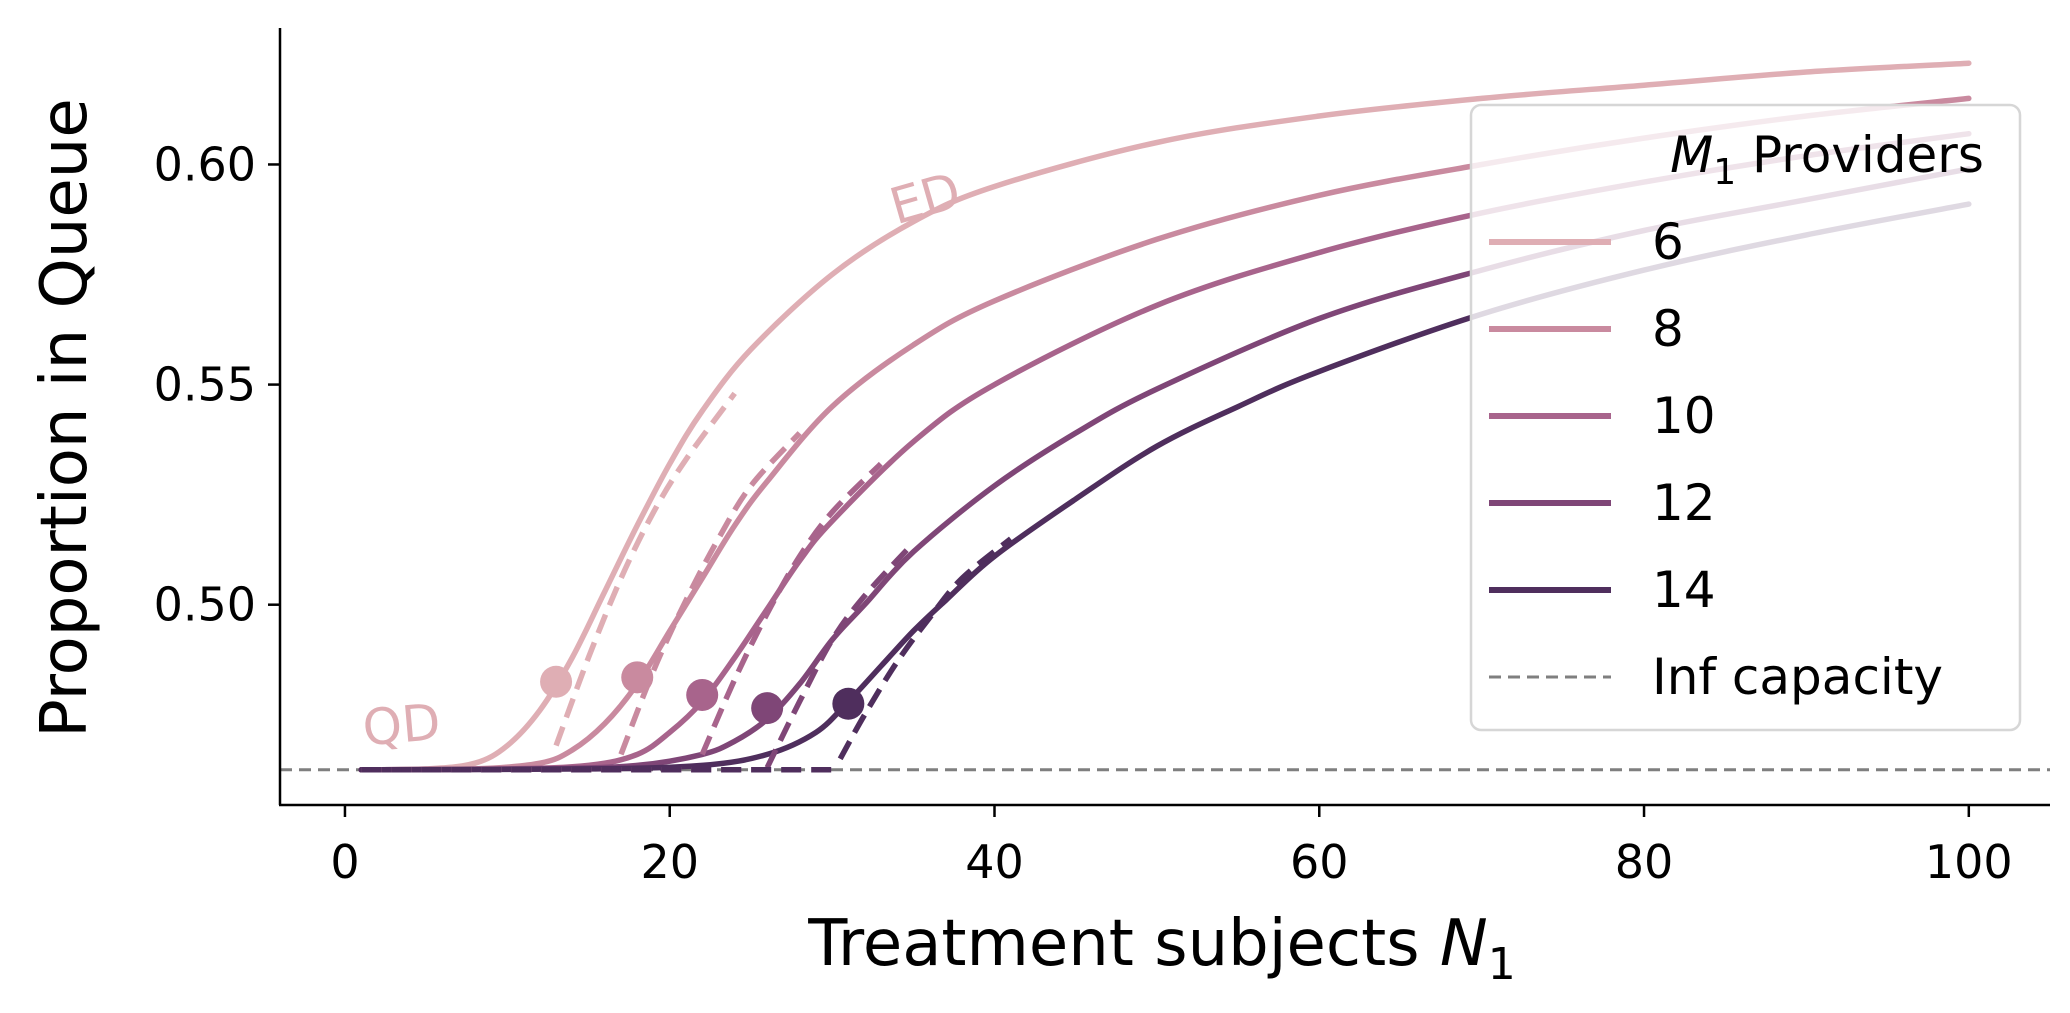 The width and height of the screenshot is (2070, 1013). What do you see at coordinates (205, 385) in the screenshot?
I see `y-tick-label: 0.55` at bounding box center [205, 385].